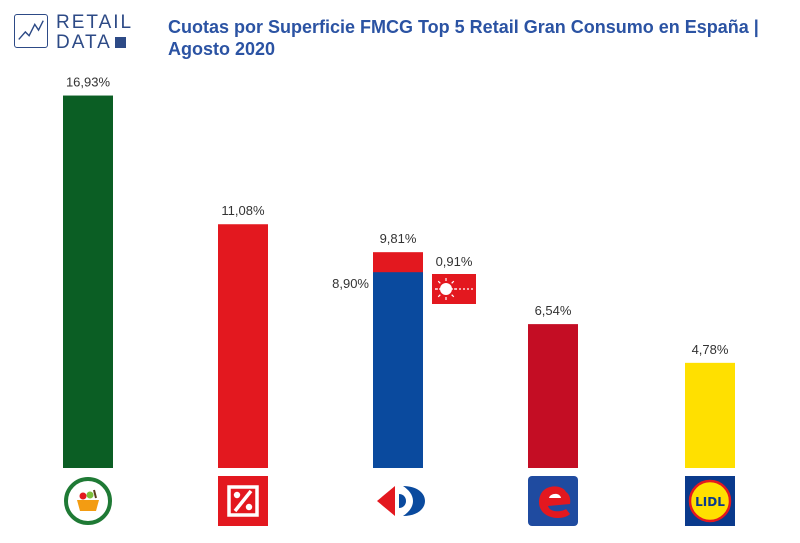  I want to click on bar-value-label-2: 9,81%, so click(398, 238).